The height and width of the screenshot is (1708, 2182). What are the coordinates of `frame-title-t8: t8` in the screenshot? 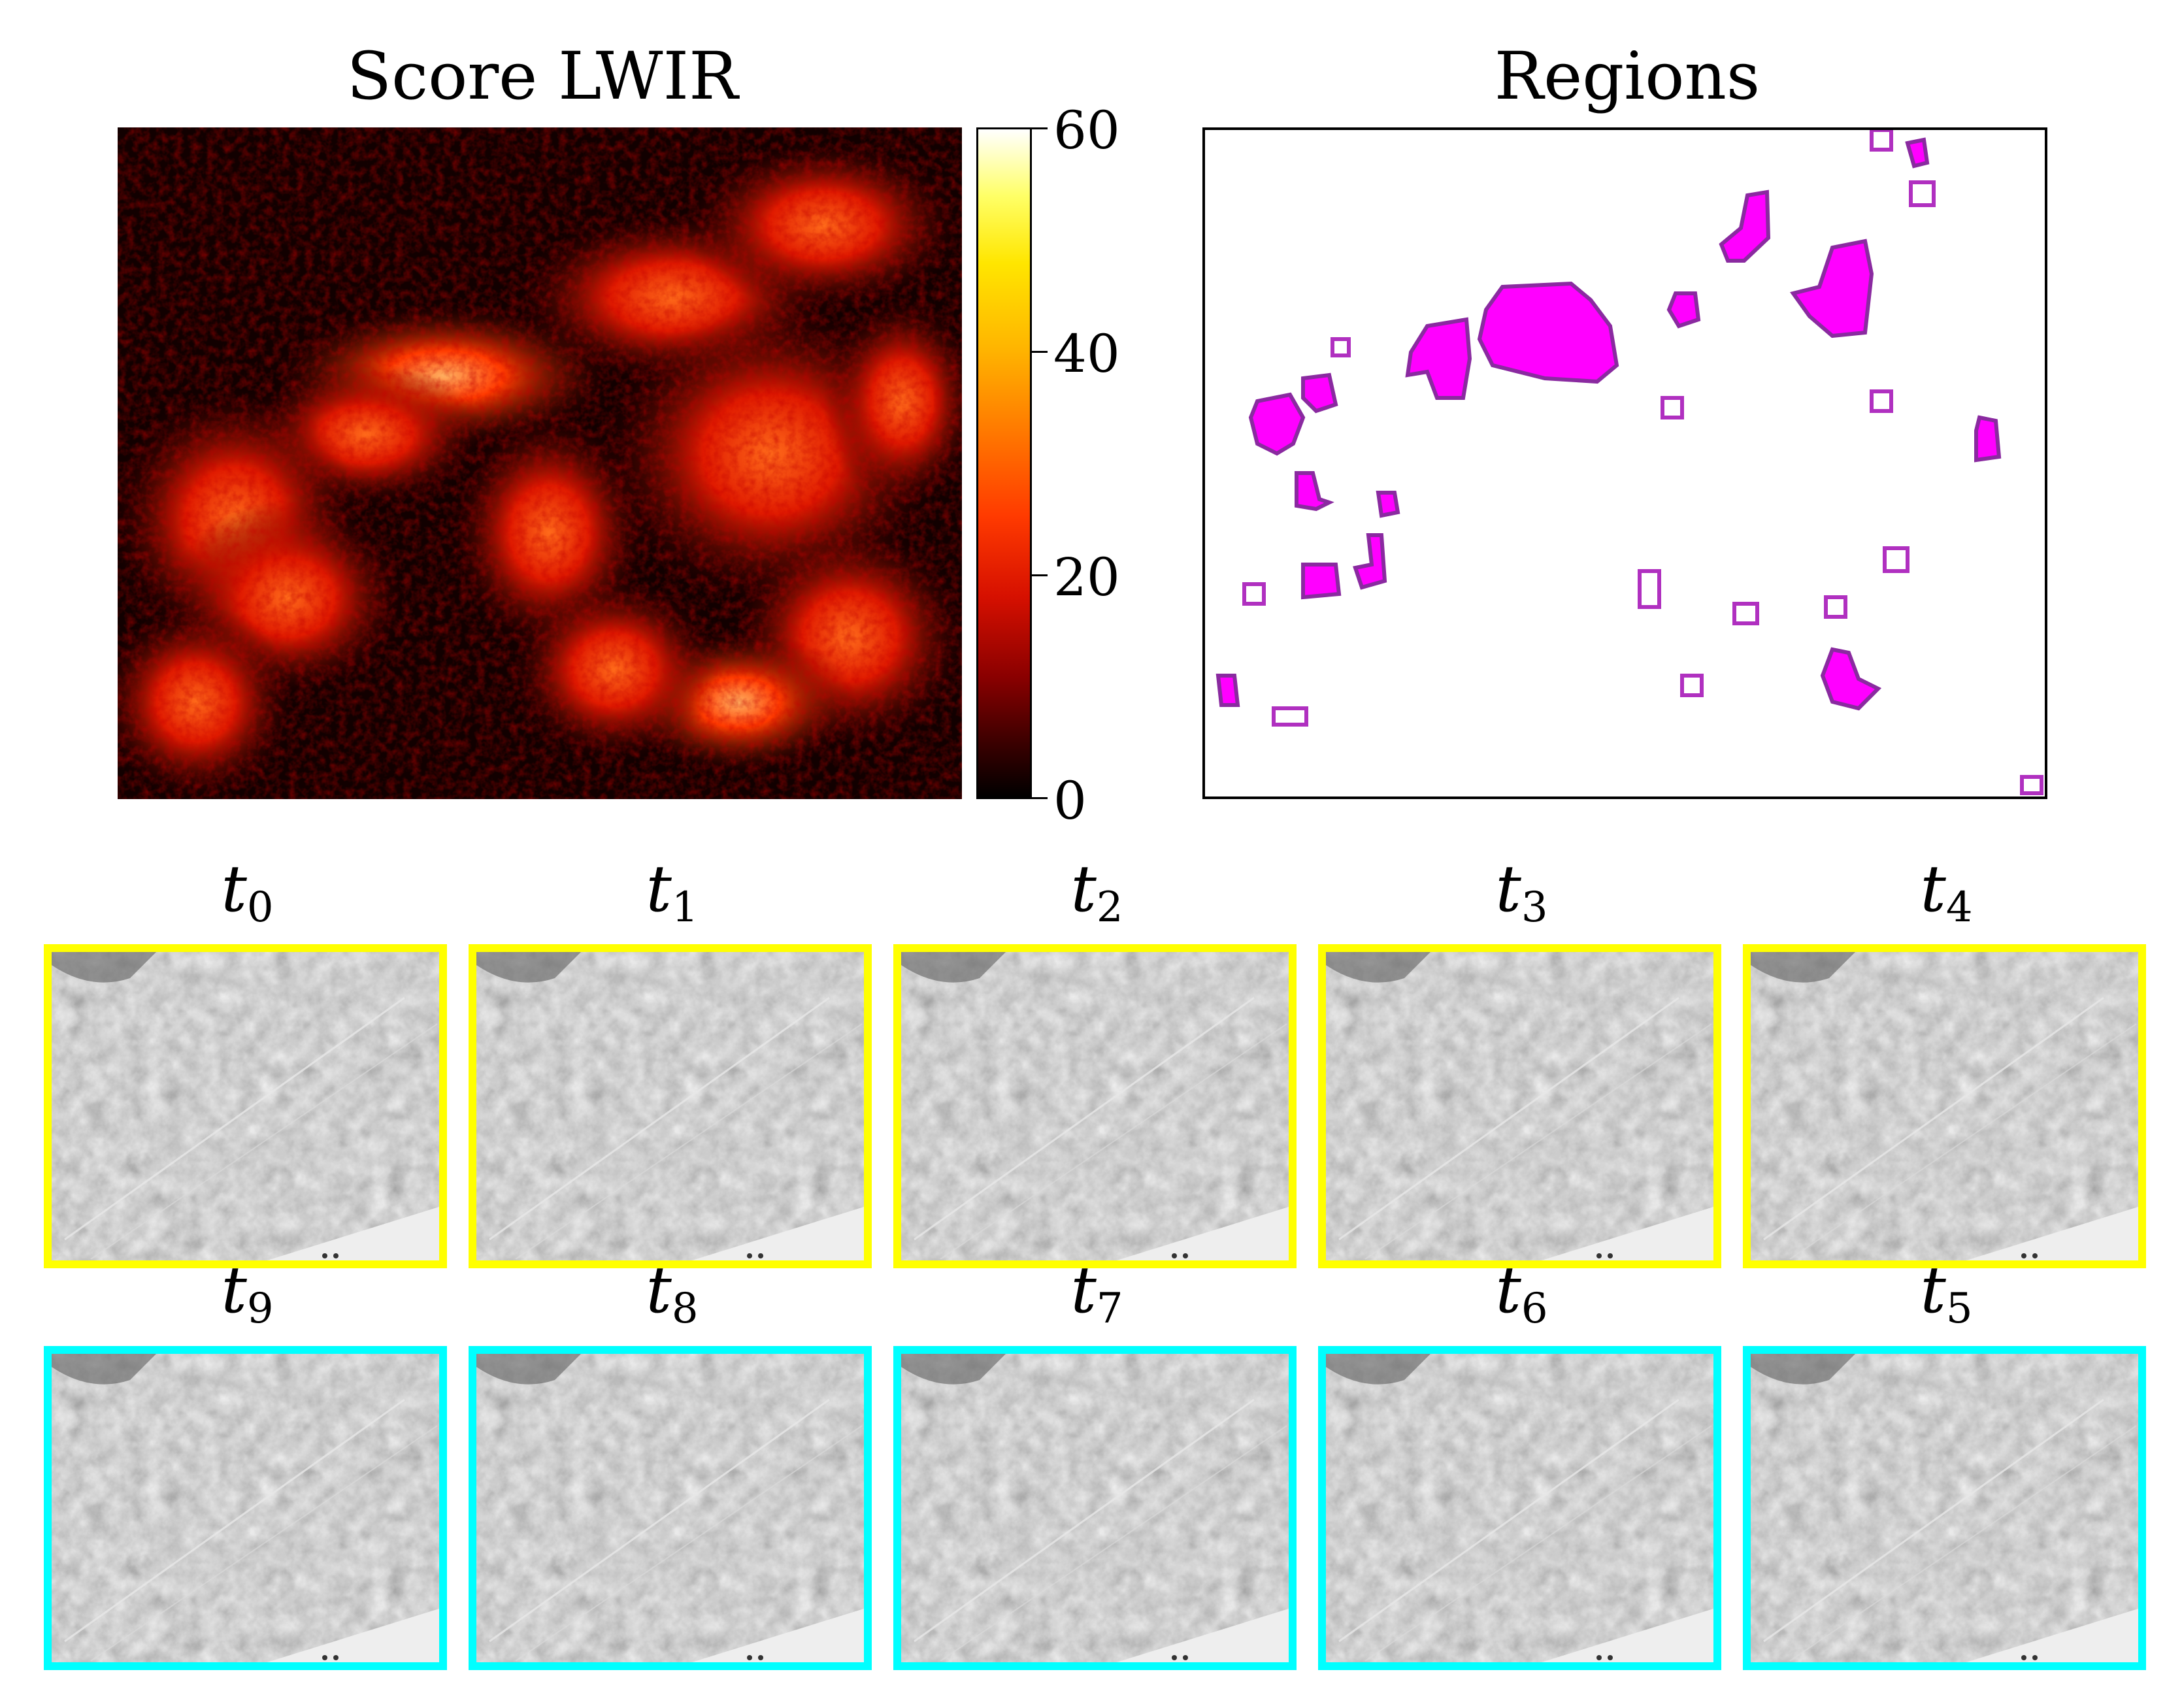 It's located at (672, 1293).